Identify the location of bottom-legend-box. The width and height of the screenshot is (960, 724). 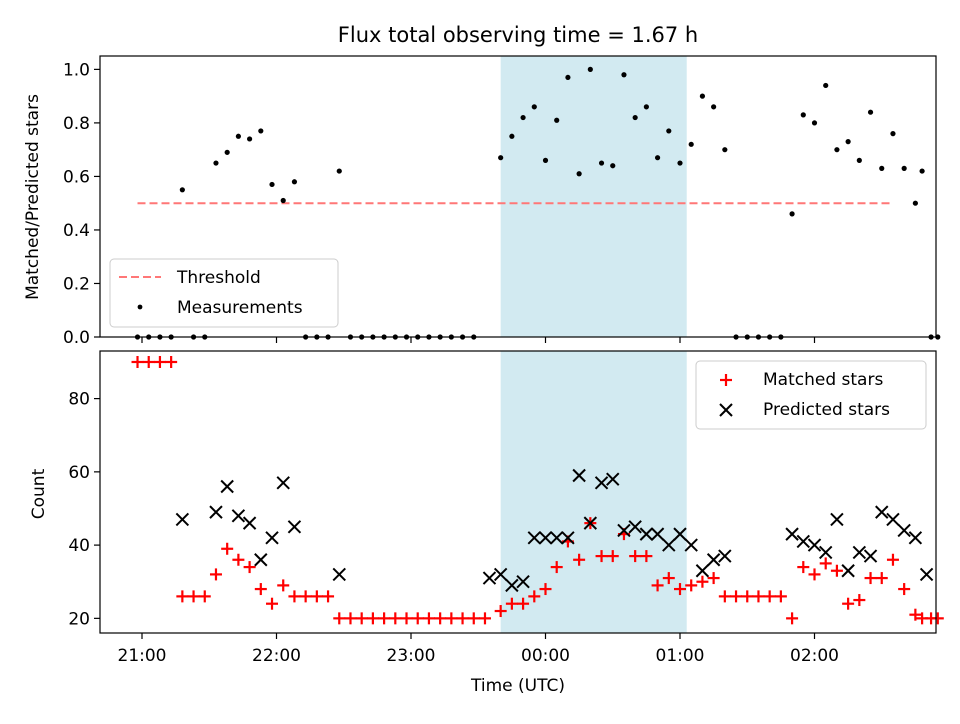
(811, 395).